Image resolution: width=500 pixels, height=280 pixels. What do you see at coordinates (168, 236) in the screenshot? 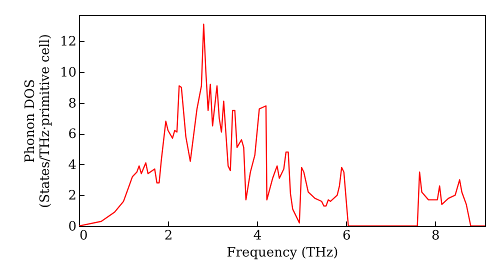
I see `x-tick-label: 2` at bounding box center [168, 236].